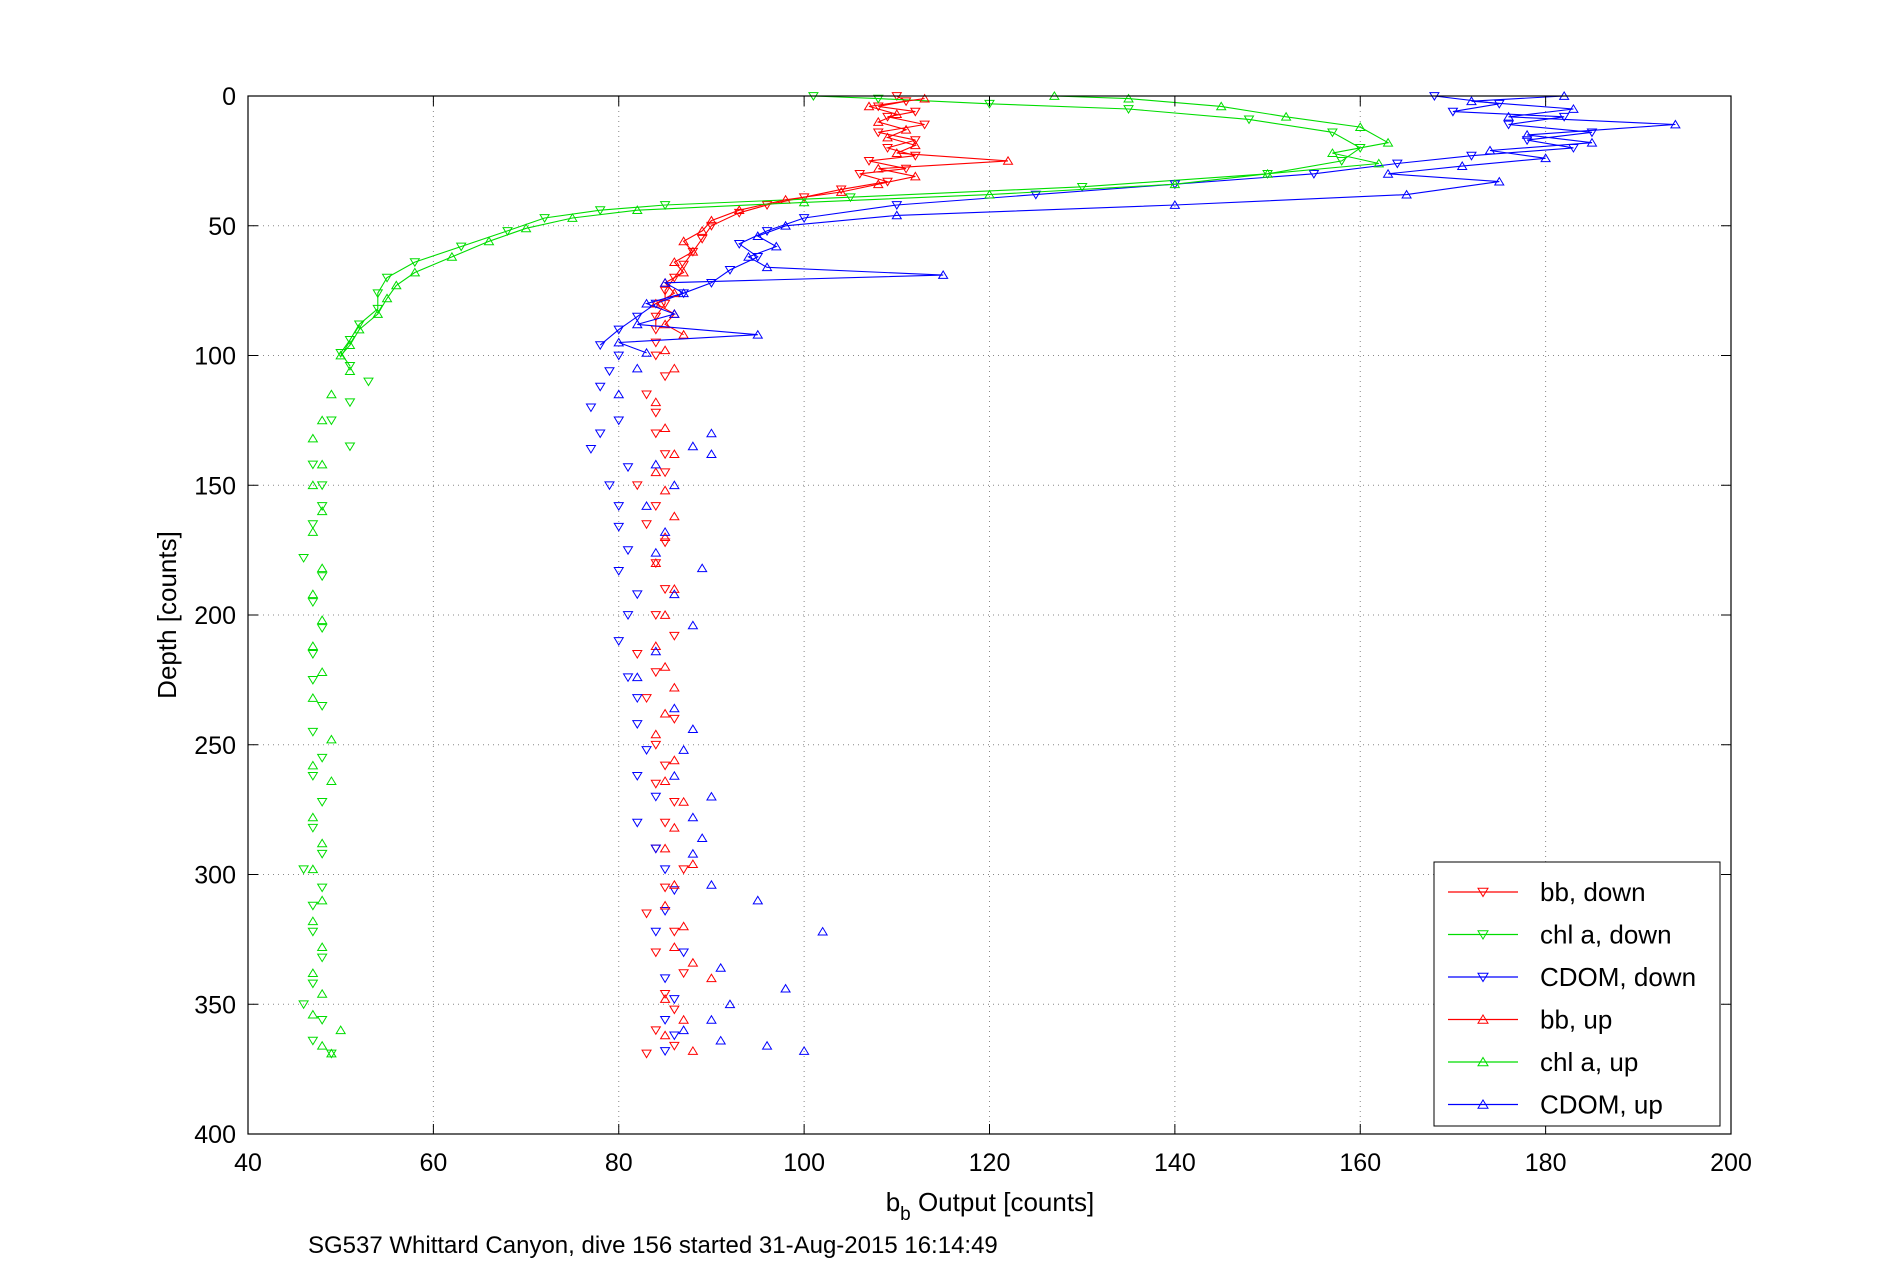 This screenshot has height=1267, width=1891. I want to click on series-bb-down, so click(781, 575).